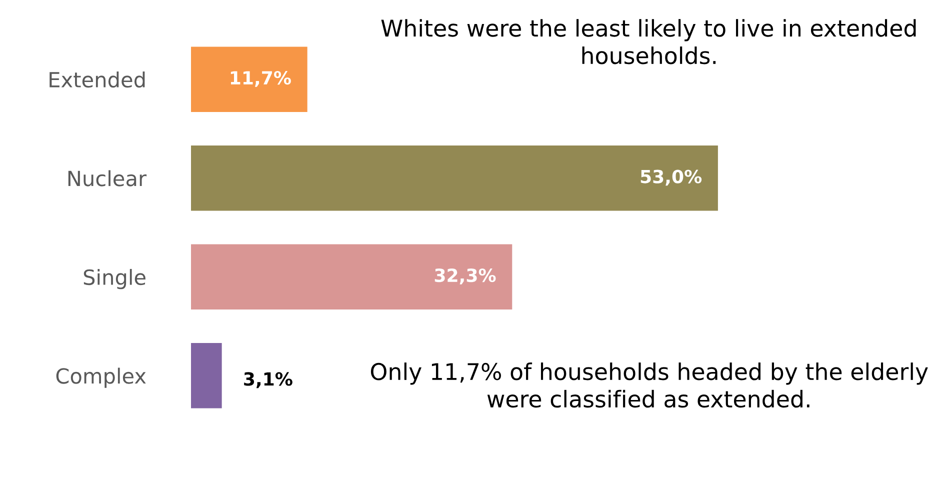 This screenshot has height=477, width=934. What do you see at coordinates (648, 41) in the screenshot?
I see `annotation: Whites were the least likely to live in extended households.` at bounding box center [648, 41].